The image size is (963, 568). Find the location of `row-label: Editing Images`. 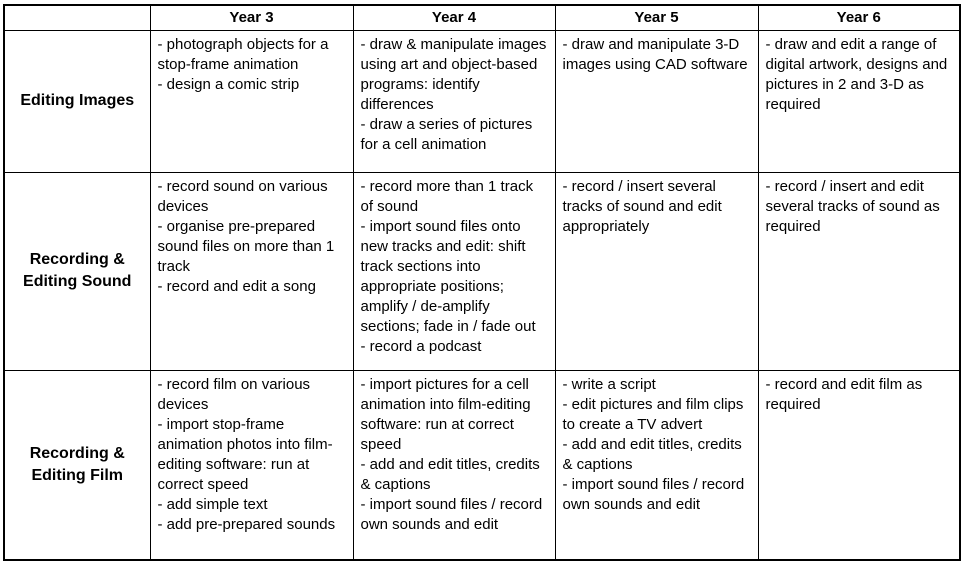

row-label: Editing Images is located at coordinates (77, 101).